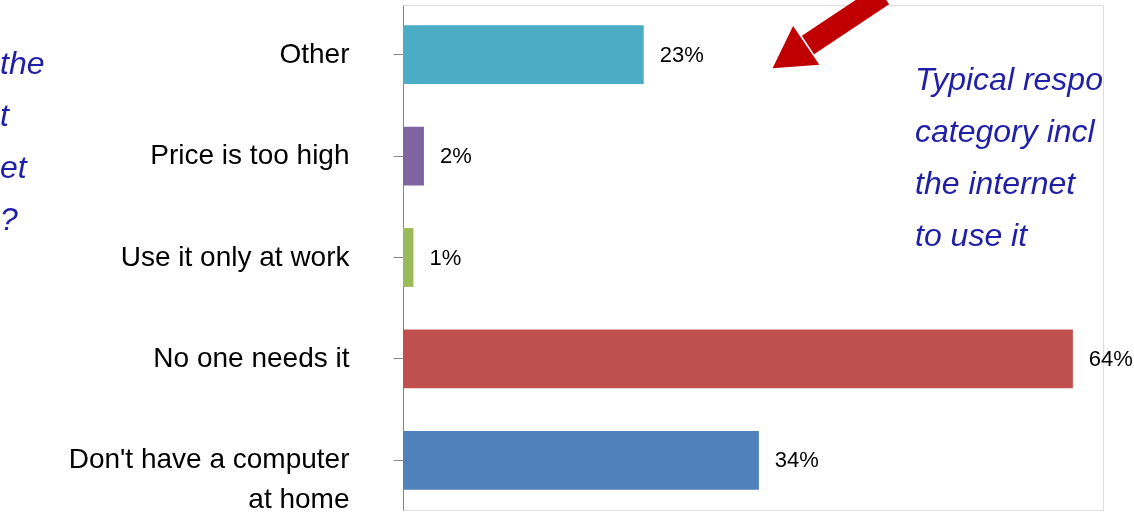 This screenshot has height=512, width=1134. I want to click on data-label: 2%, so click(455, 156).